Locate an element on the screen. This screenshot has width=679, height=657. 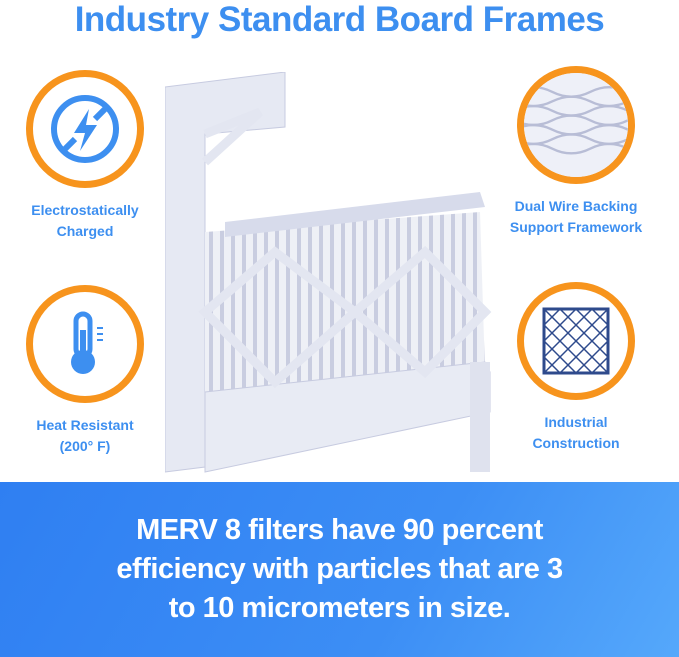
thermometer-icon is located at coordinates (87, 342).